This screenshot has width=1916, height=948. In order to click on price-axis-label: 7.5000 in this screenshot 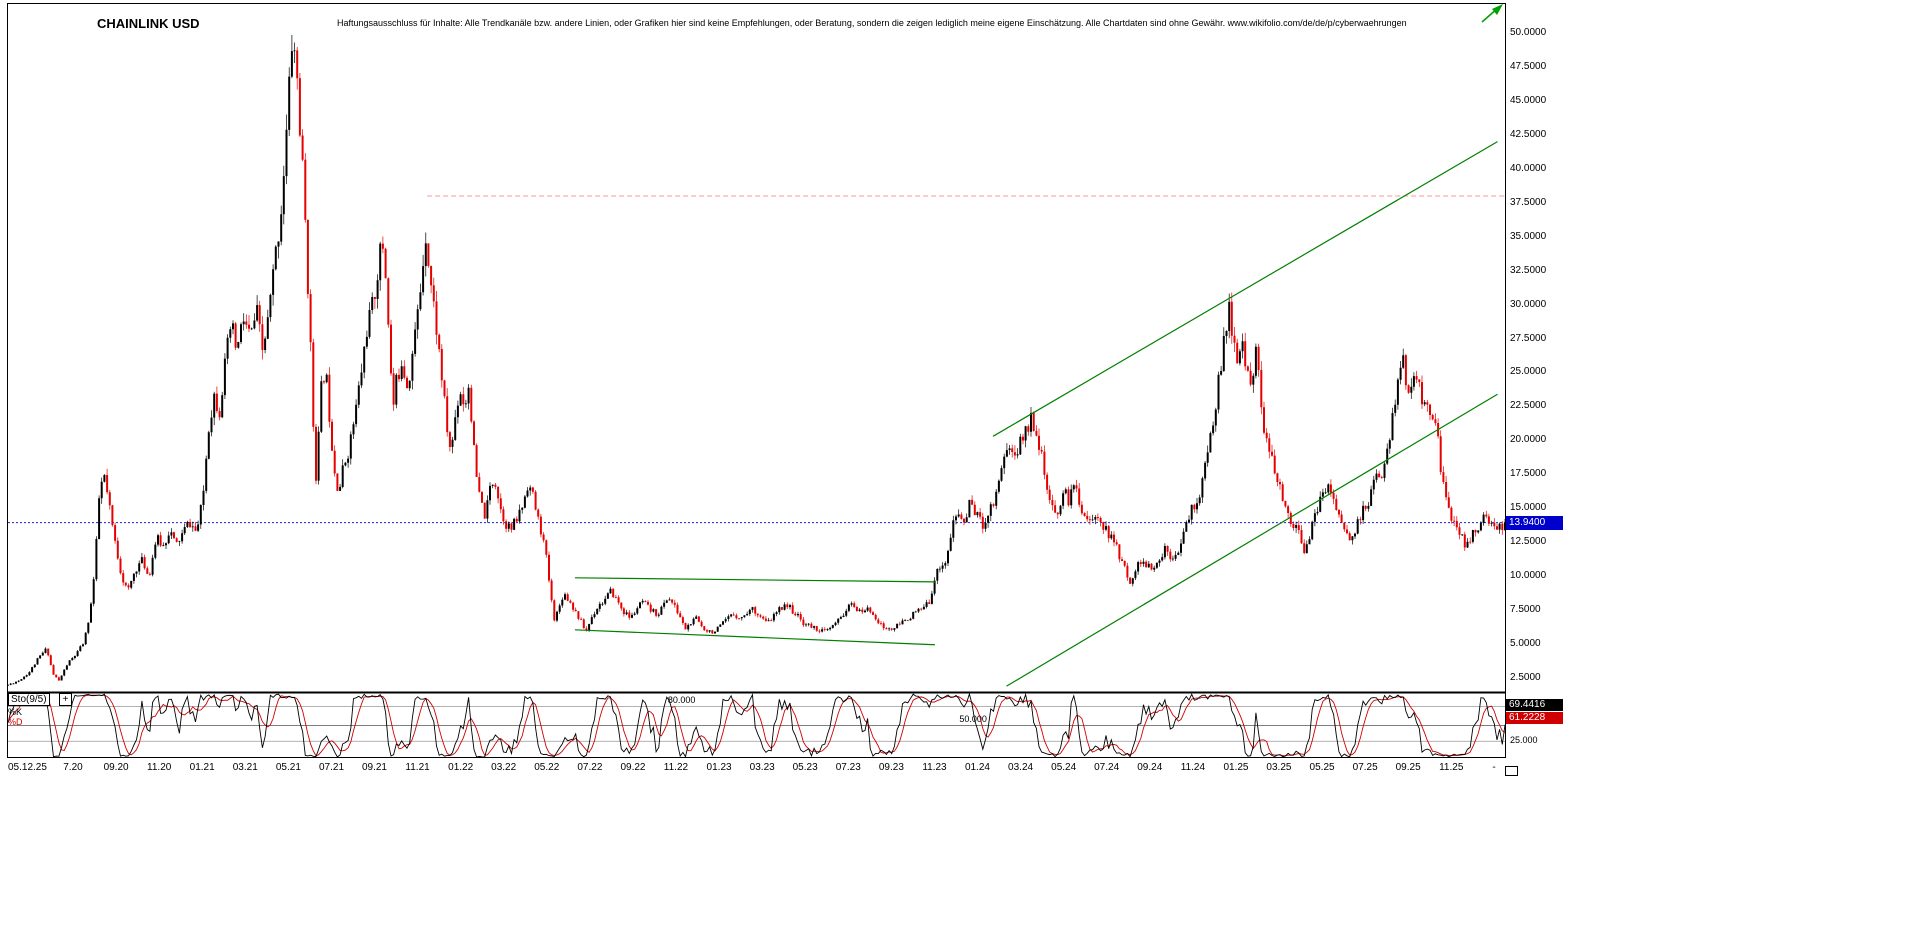, I will do `click(1525, 610)`.